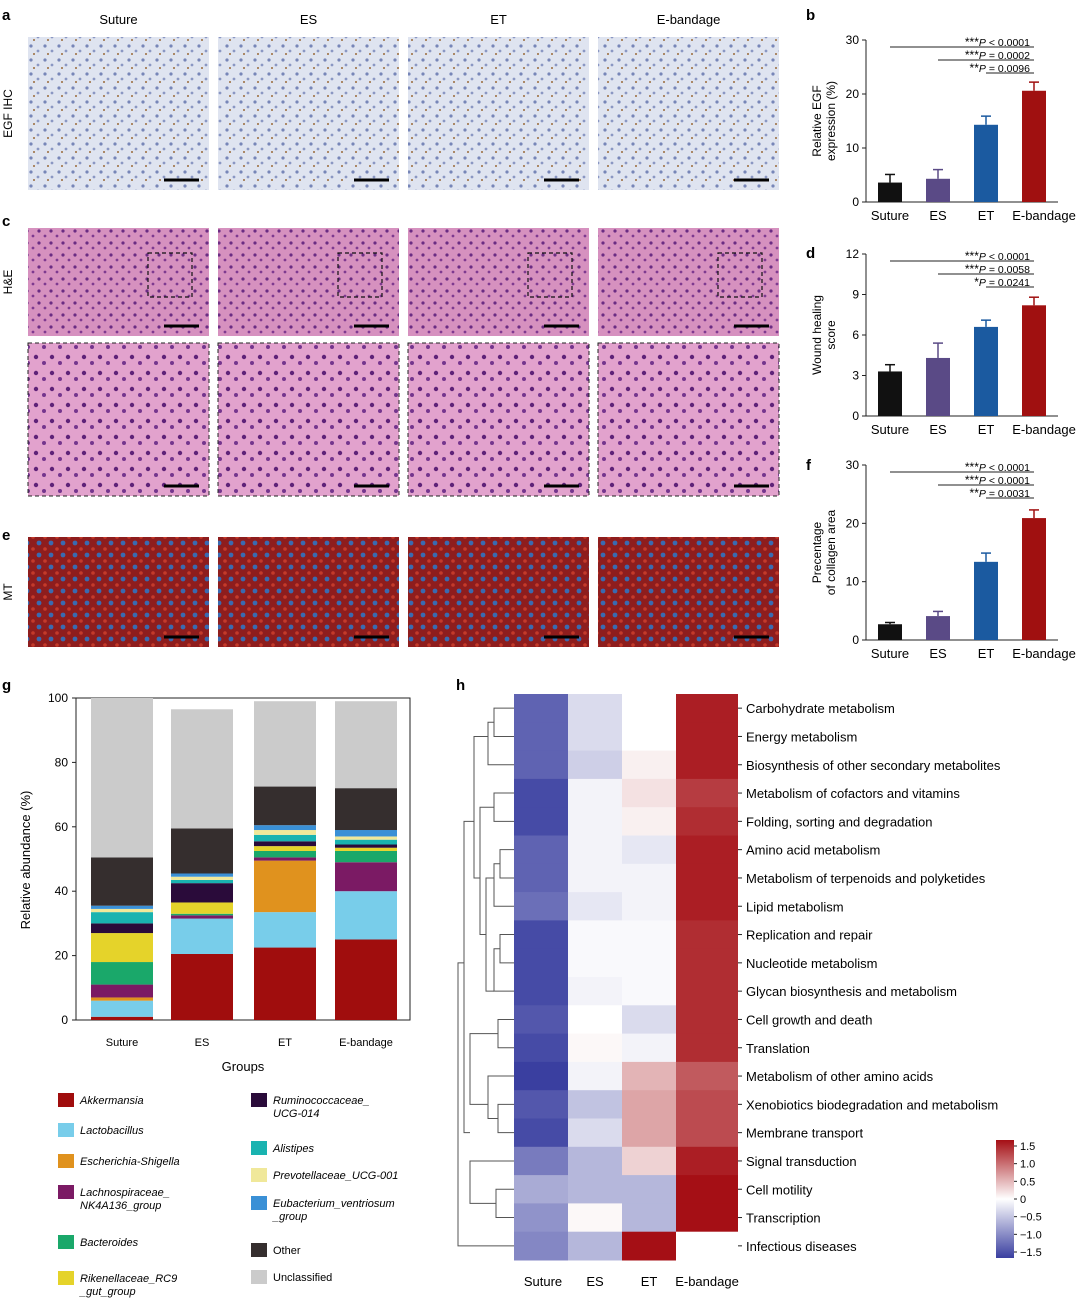 The image size is (1080, 1298). What do you see at coordinates (460, 685) in the screenshot?
I see `panel-label-h: h` at bounding box center [460, 685].